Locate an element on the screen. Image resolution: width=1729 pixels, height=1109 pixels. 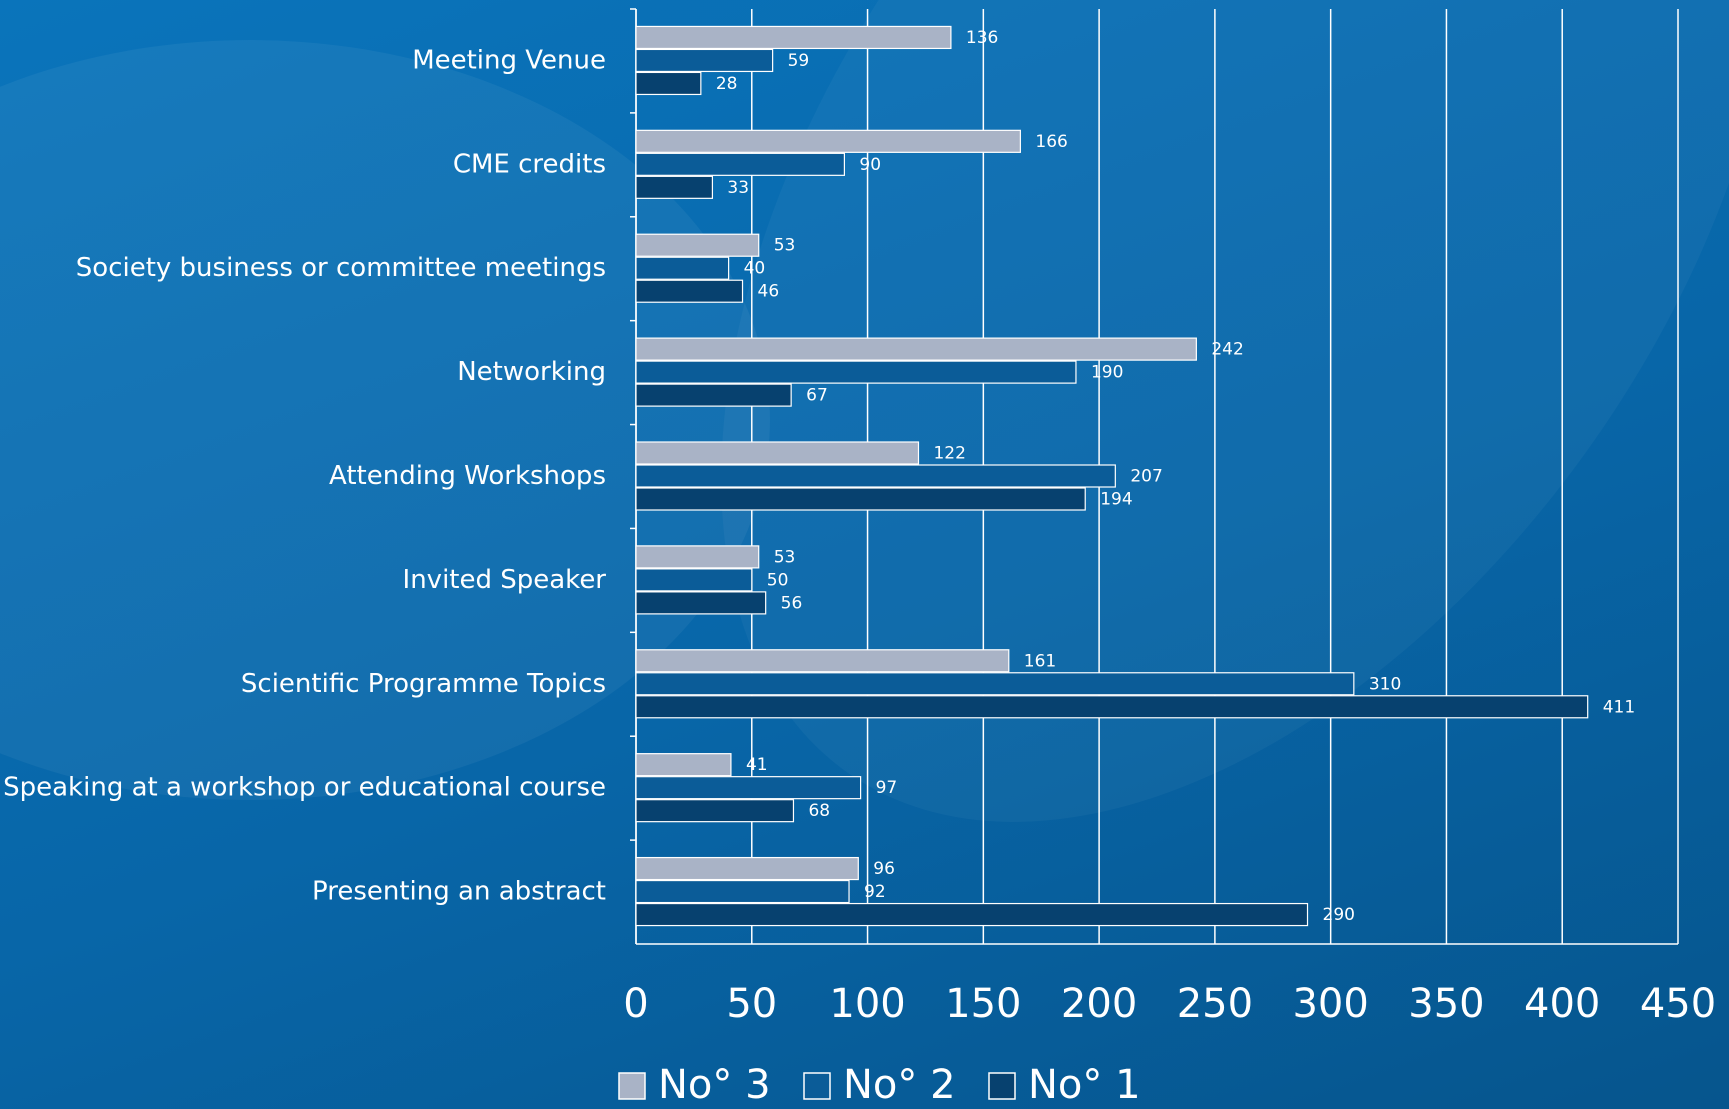
data-label: 67 is located at coordinates (817, 396).